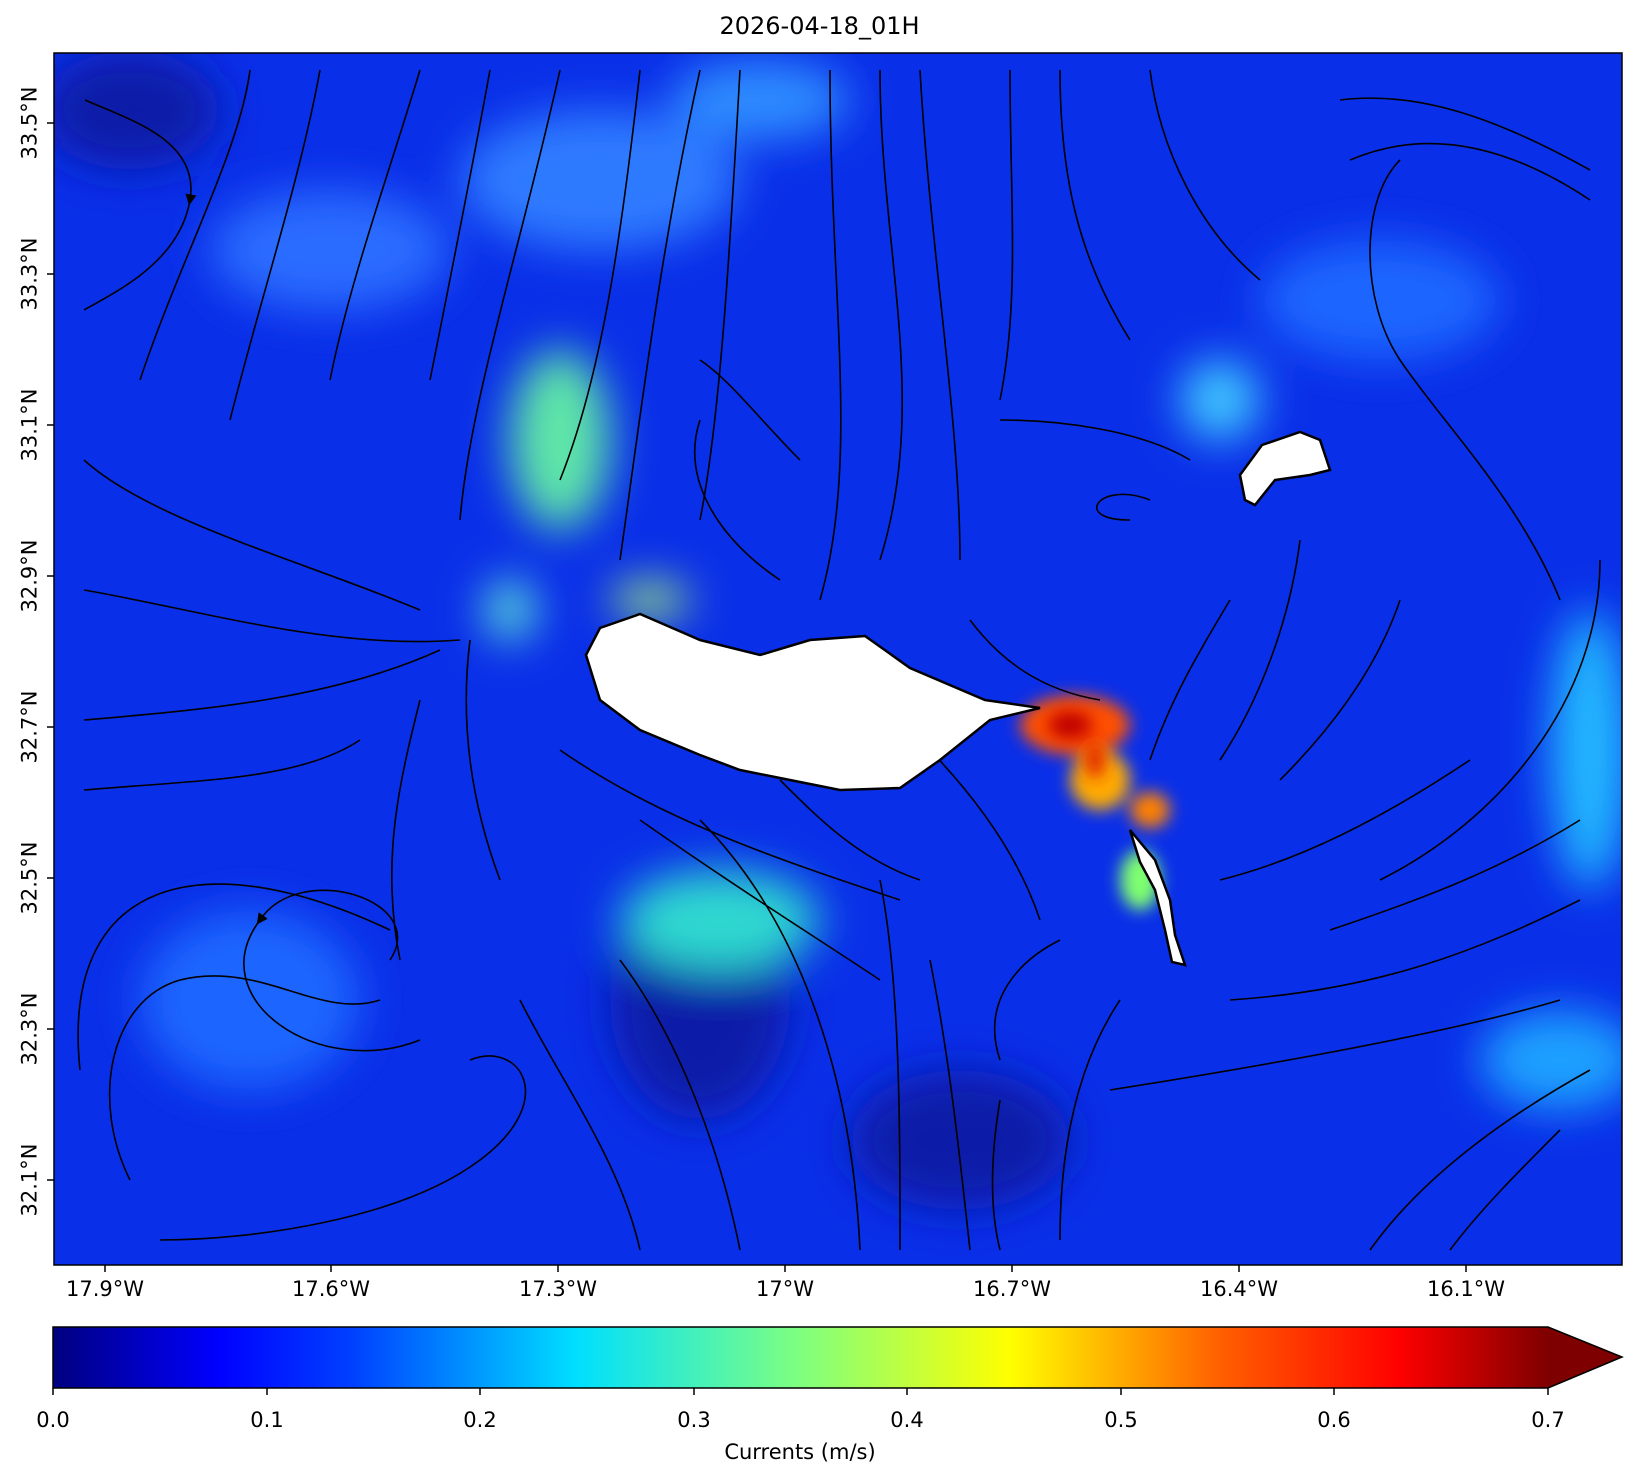 This screenshot has height=1479, width=1639. Describe the element at coordinates (29, 274) in the screenshot. I see `y-tick-label: 33.3°N` at that location.